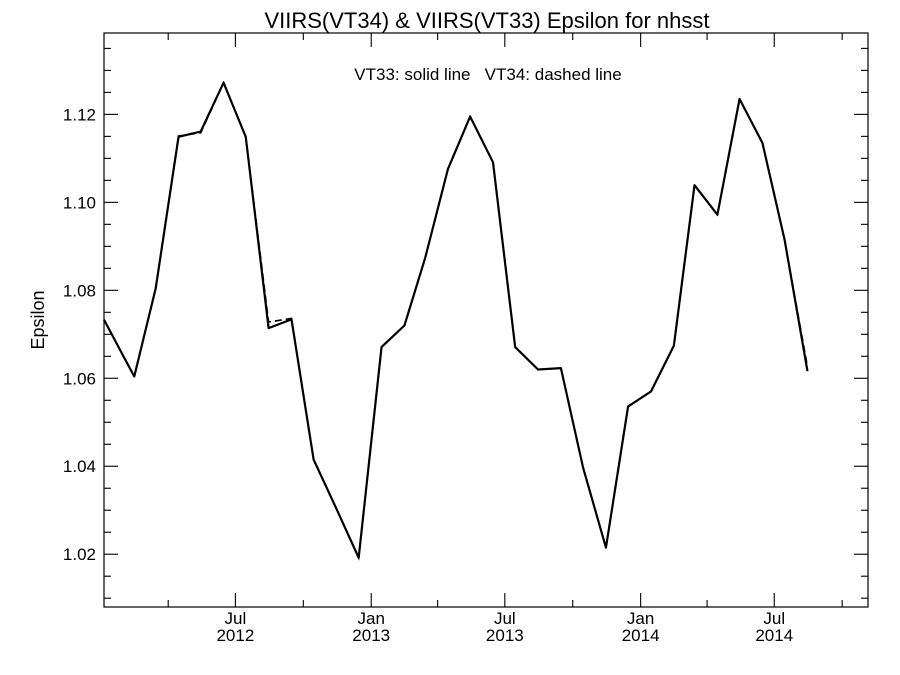  What do you see at coordinates (79, 554) in the screenshot?
I see `y-tick-label: 1.02` at bounding box center [79, 554].